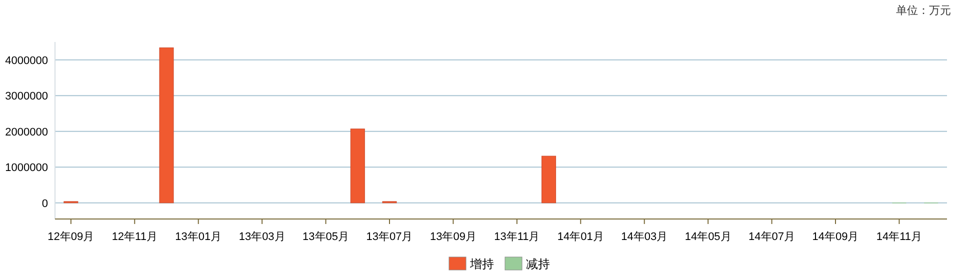 The image size is (959, 278). Describe the element at coordinates (644, 237) in the screenshot. I see `x-tick-label: 14年03月` at that location.